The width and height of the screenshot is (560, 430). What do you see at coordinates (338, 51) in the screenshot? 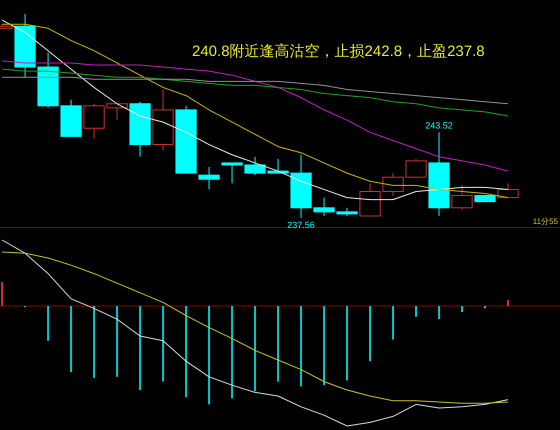
I see `annotation: 240.8附近逢高沽空，止损242.8，止盈237.8` at bounding box center [338, 51].